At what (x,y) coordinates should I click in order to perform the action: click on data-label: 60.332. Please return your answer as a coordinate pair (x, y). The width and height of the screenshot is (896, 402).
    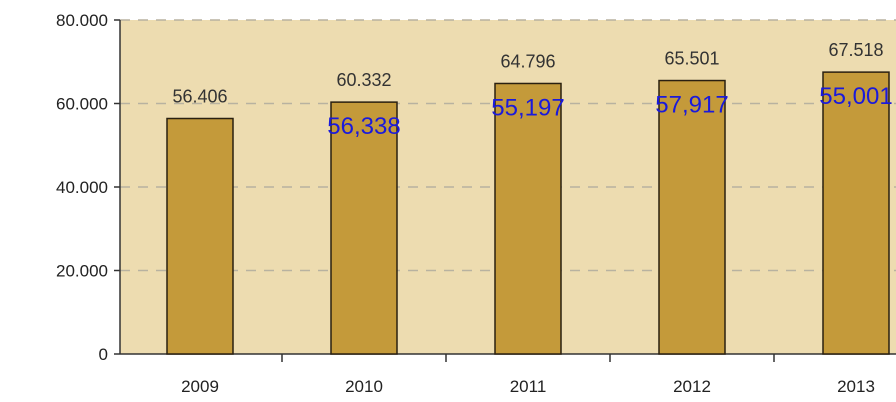
    Looking at the image, I should click on (363, 80).